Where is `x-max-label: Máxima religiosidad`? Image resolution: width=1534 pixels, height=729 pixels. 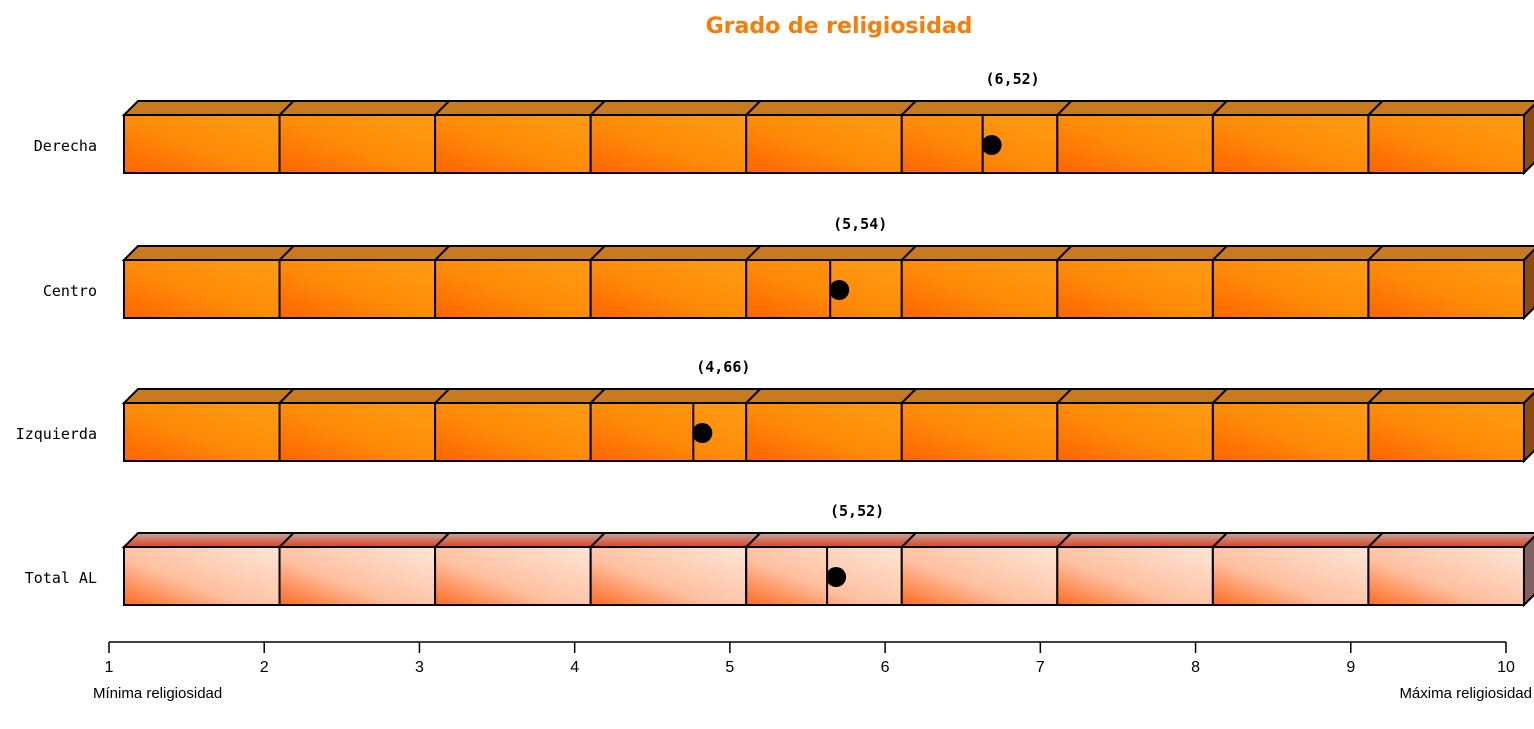
x-max-label: Máxima religiosidad is located at coordinates (1465, 693).